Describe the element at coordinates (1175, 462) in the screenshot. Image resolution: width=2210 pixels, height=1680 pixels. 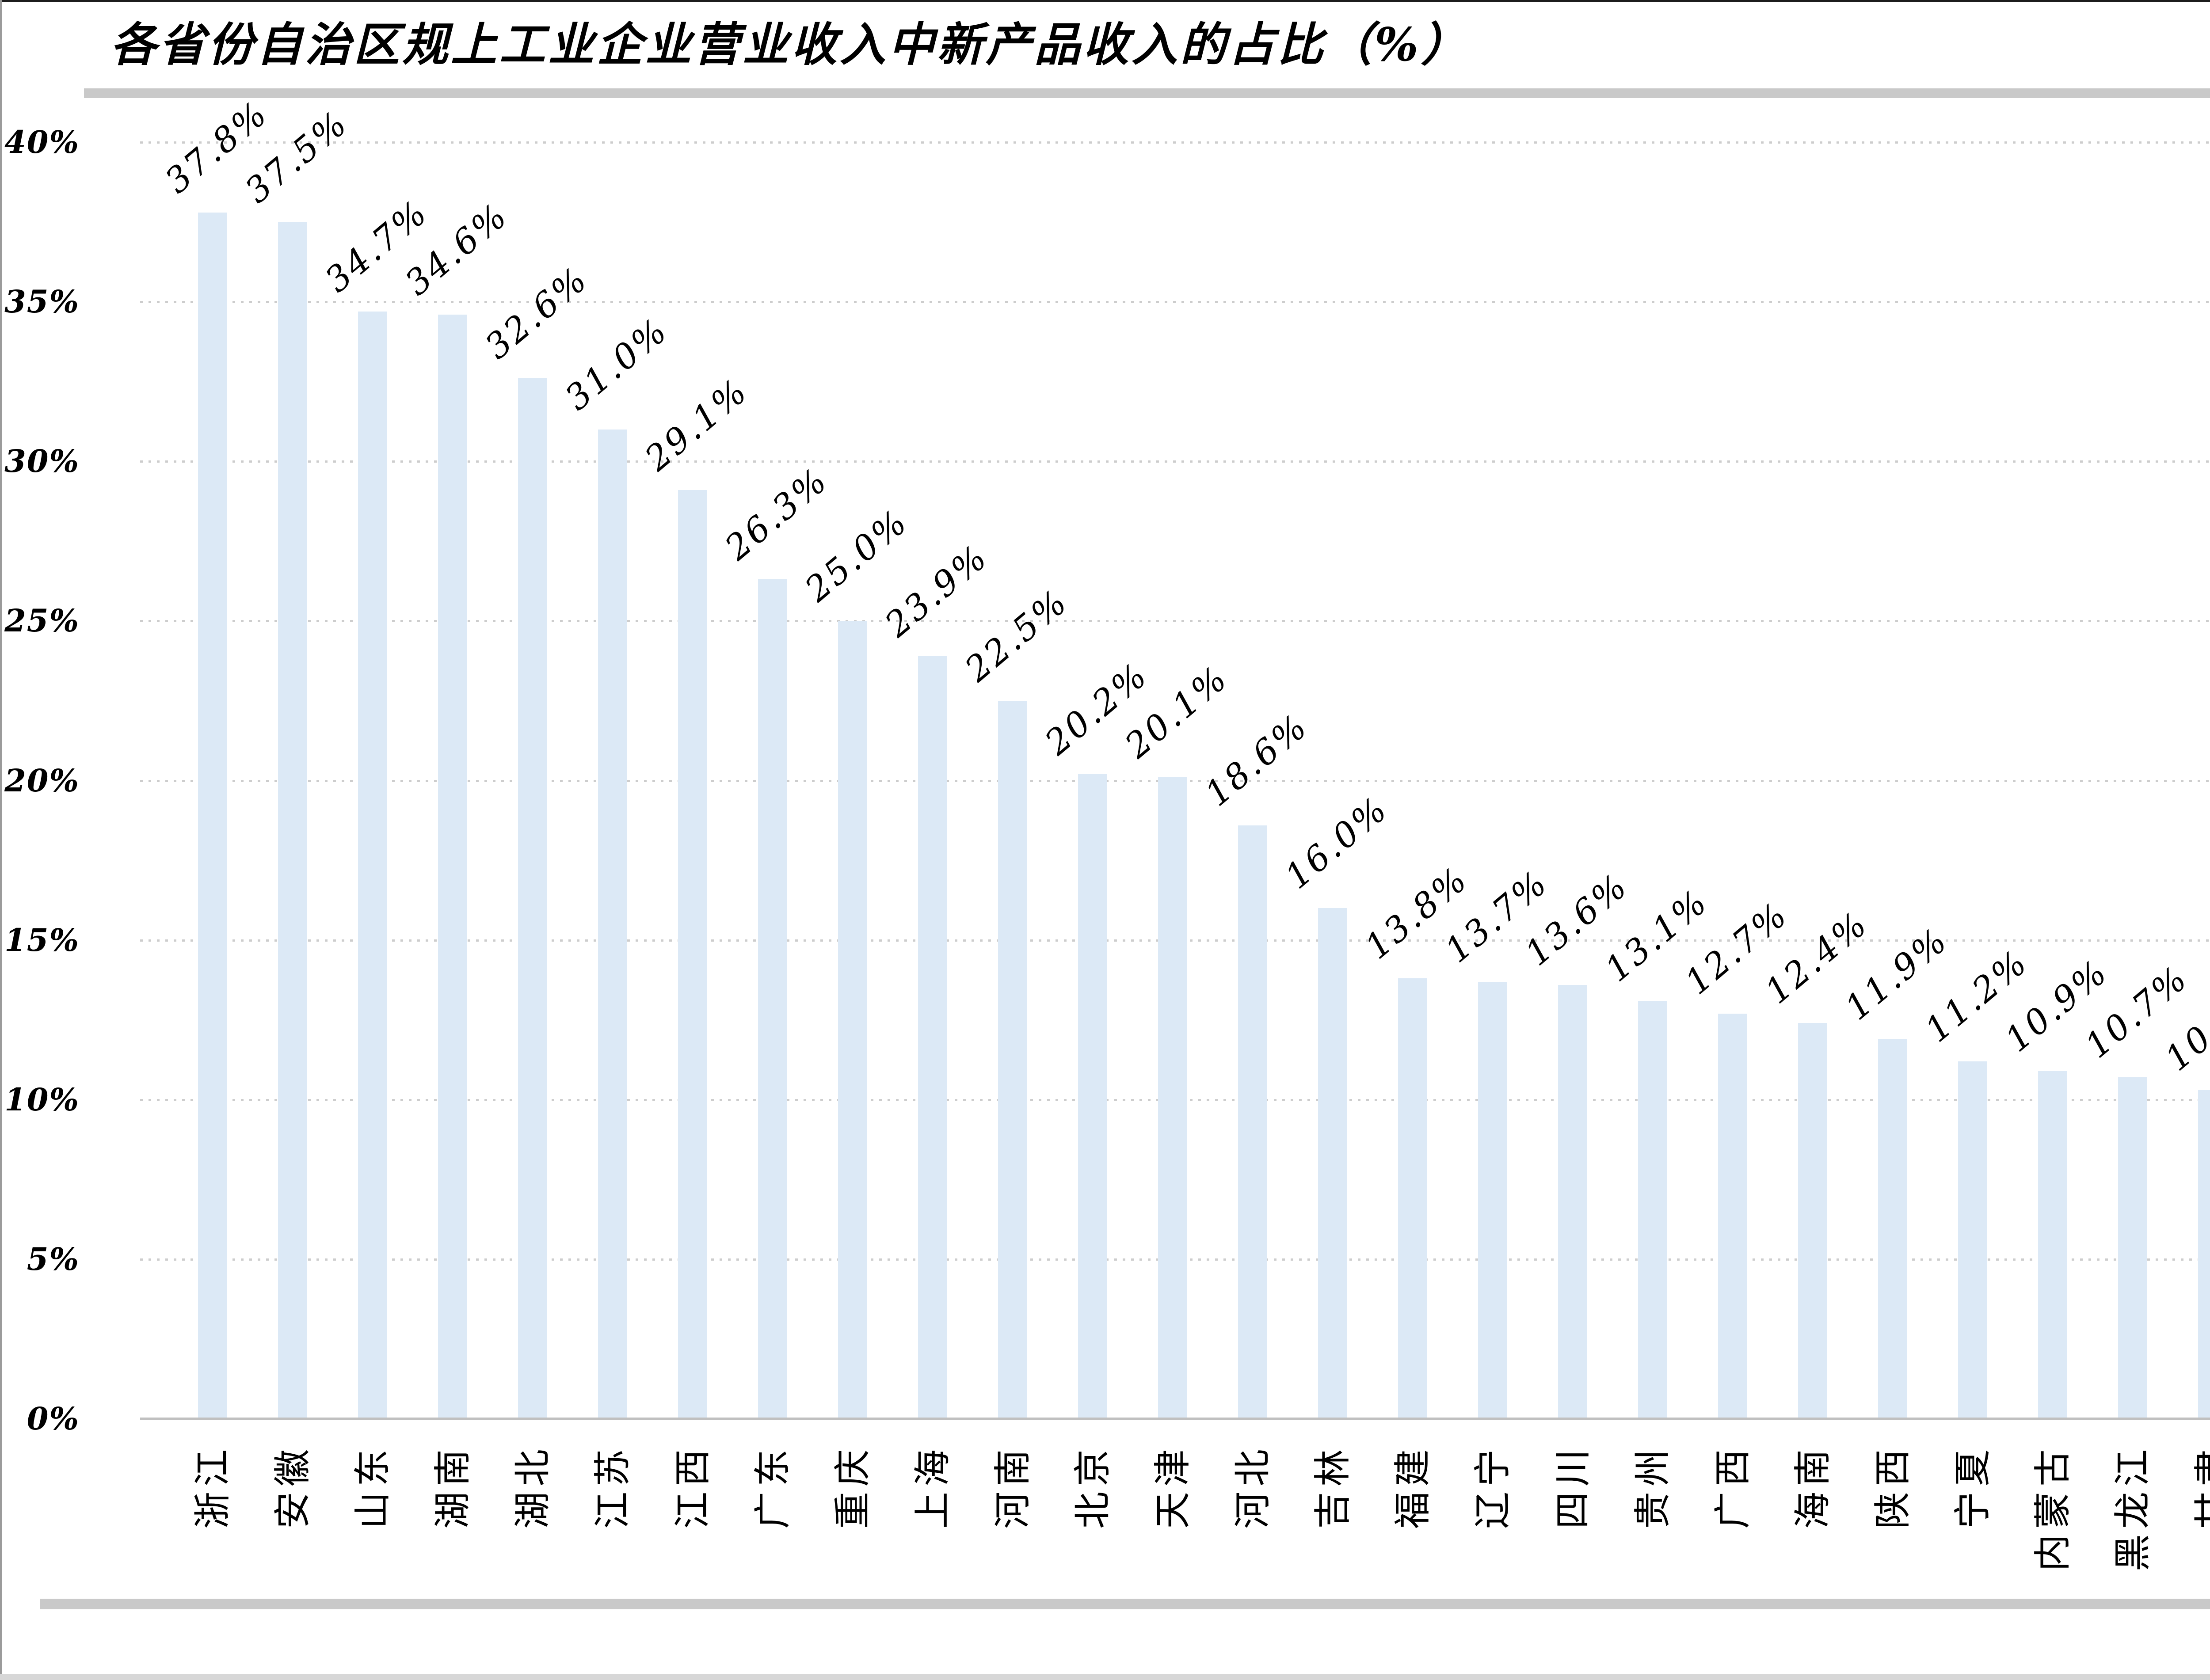
I see `gridline-30pct` at that location.